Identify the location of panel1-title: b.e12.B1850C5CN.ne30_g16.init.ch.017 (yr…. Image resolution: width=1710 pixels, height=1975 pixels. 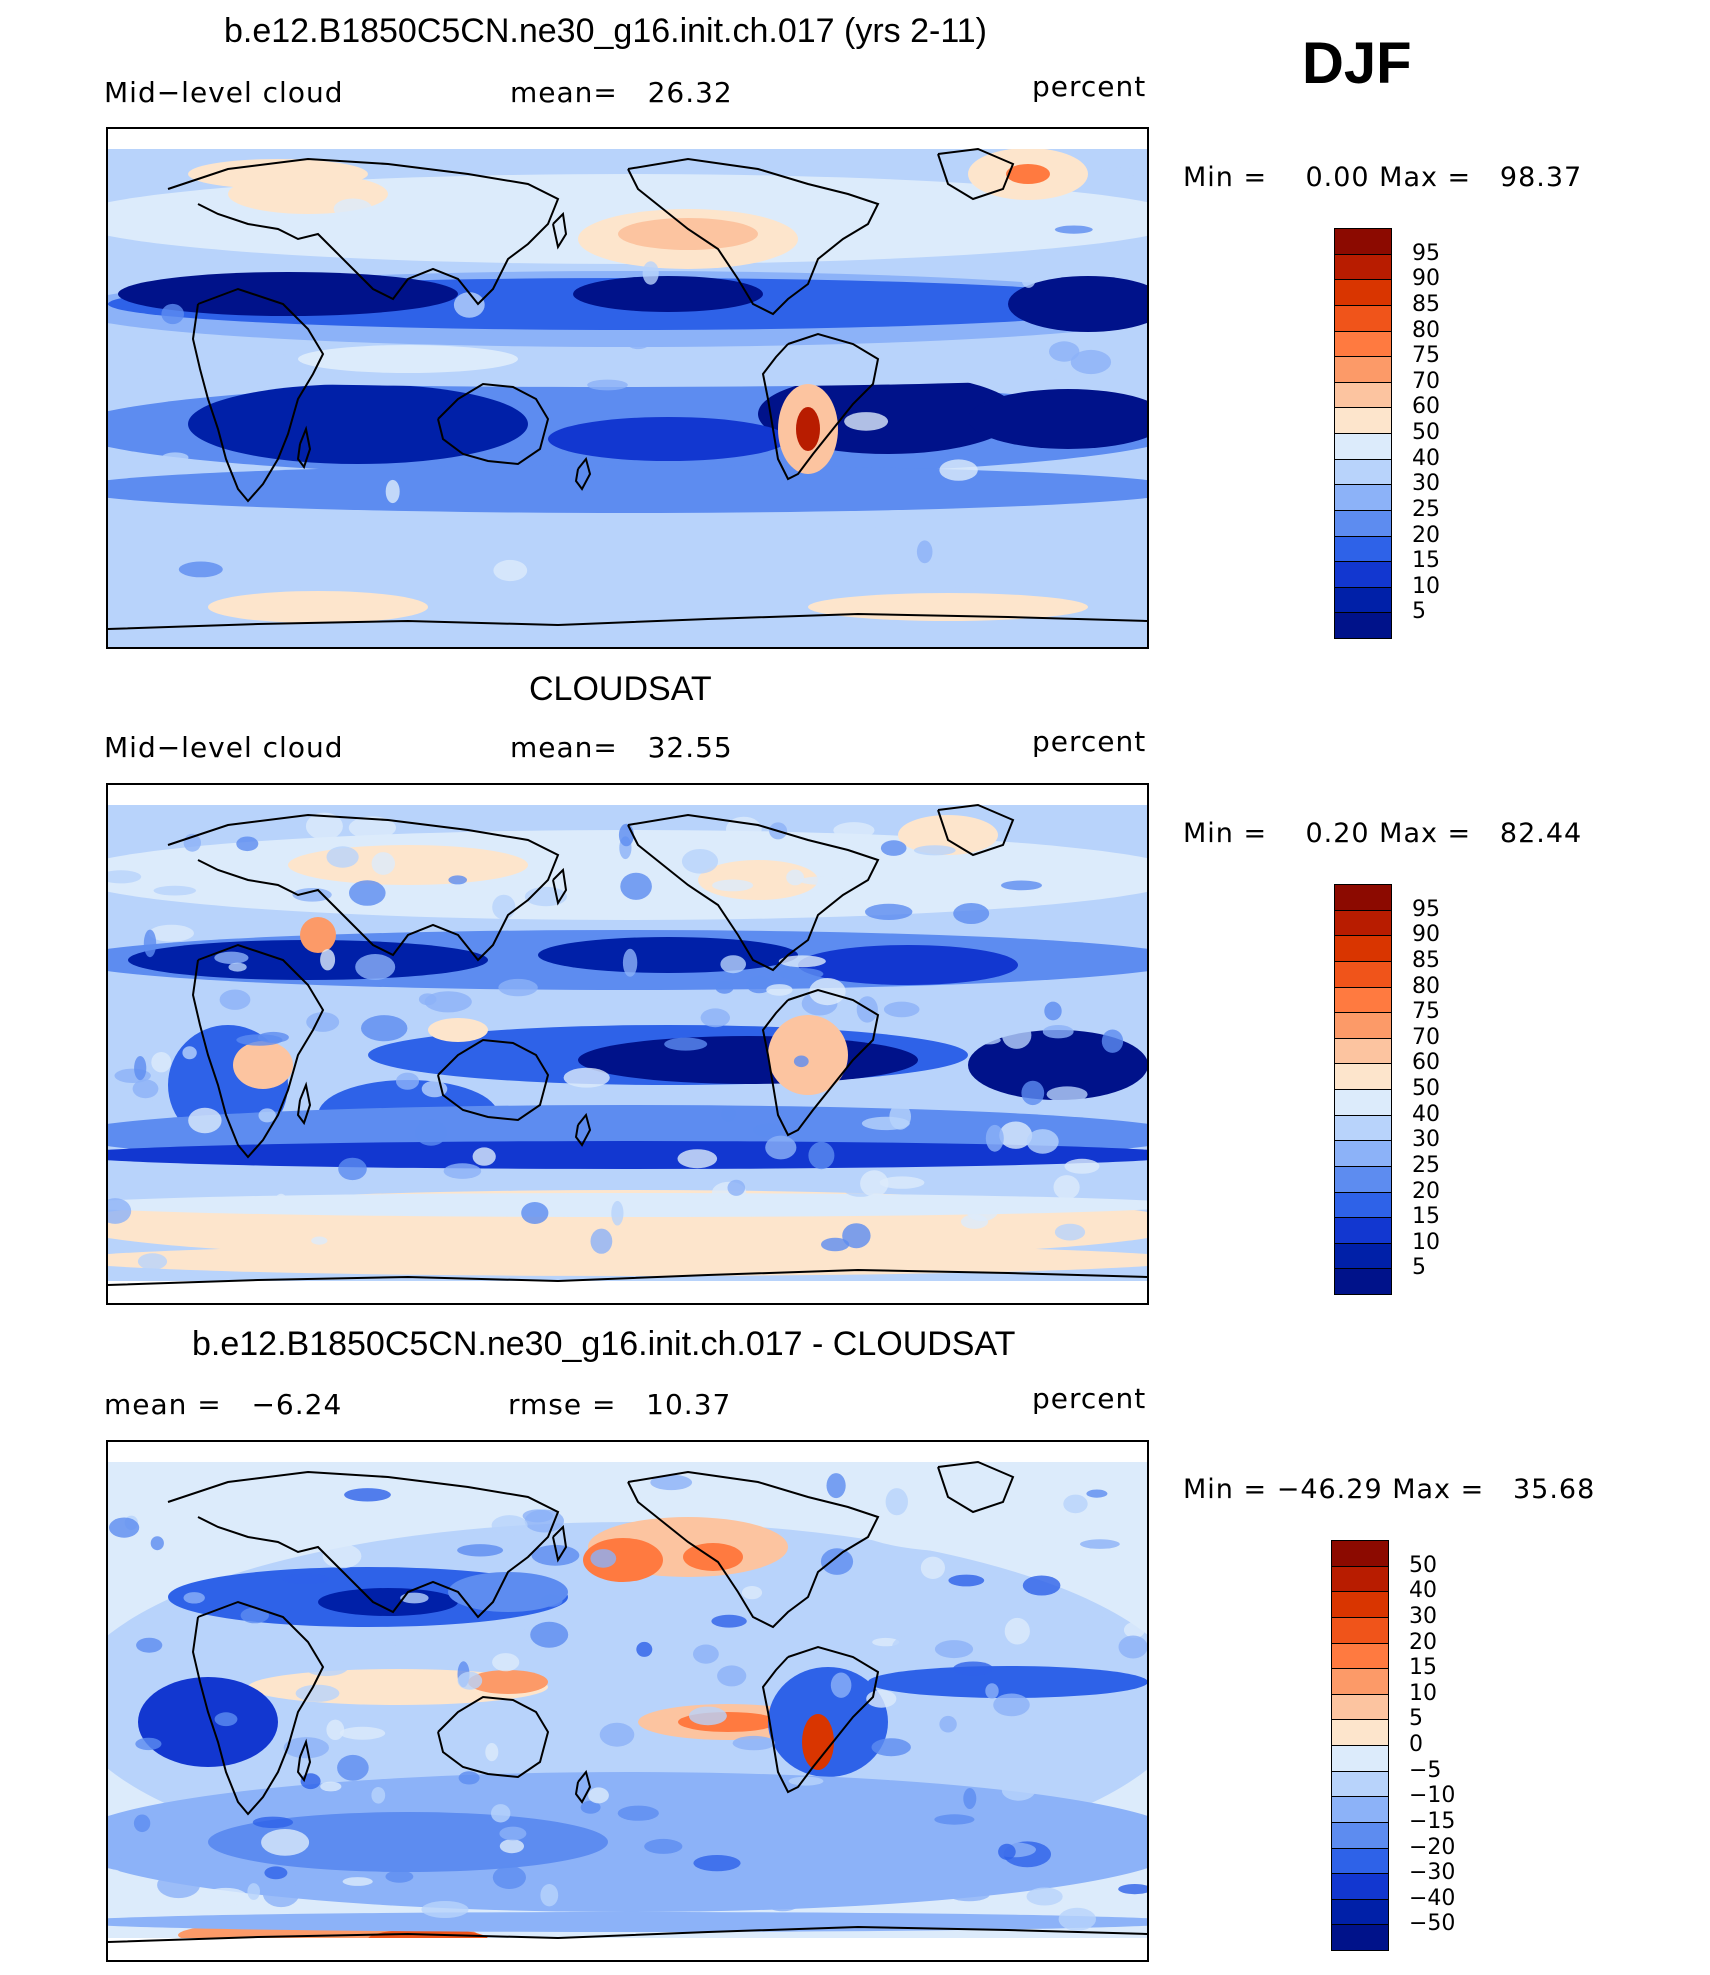
(605, 31).